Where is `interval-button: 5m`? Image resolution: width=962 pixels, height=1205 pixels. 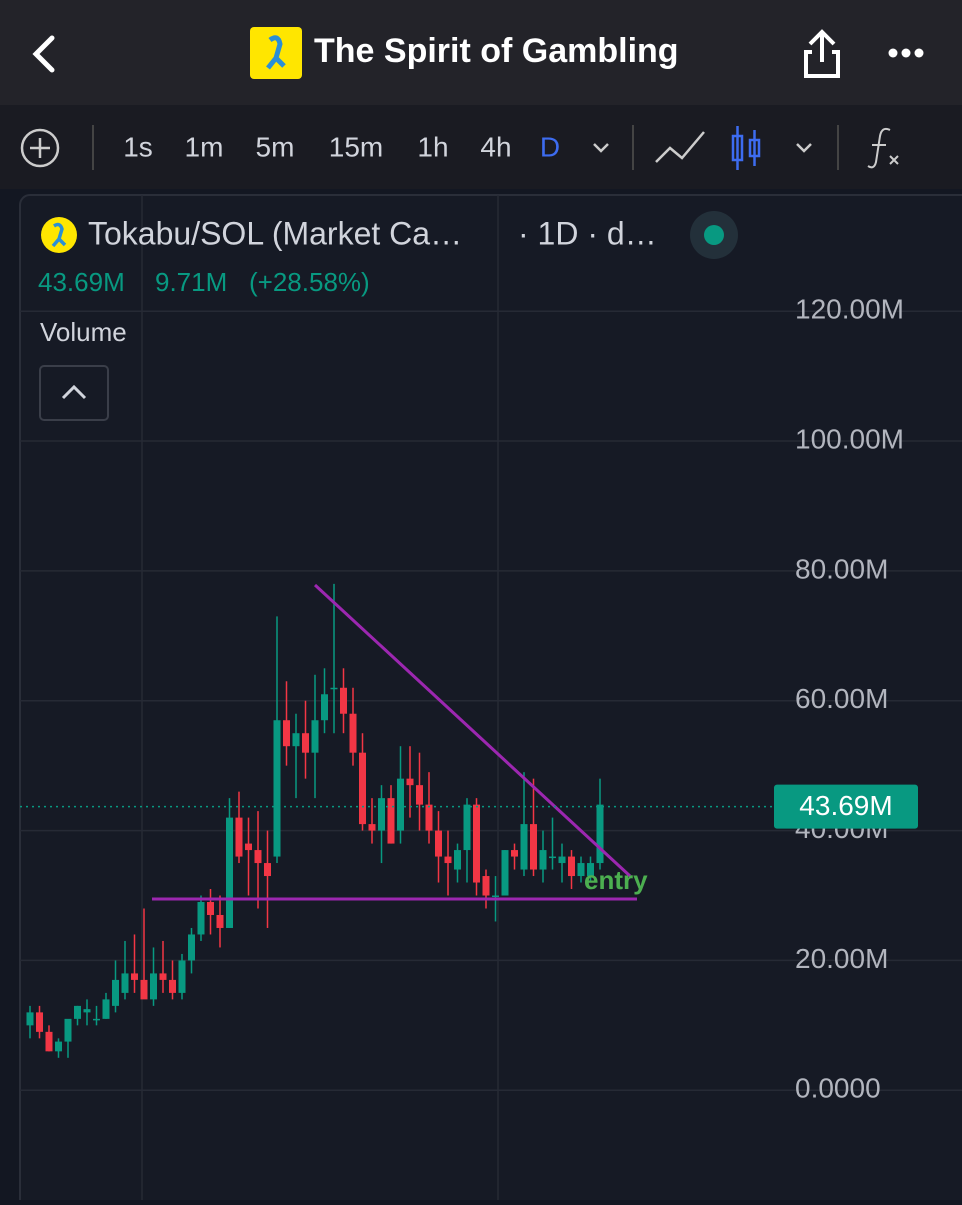 interval-button: 5m is located at coordinates (275, 146).